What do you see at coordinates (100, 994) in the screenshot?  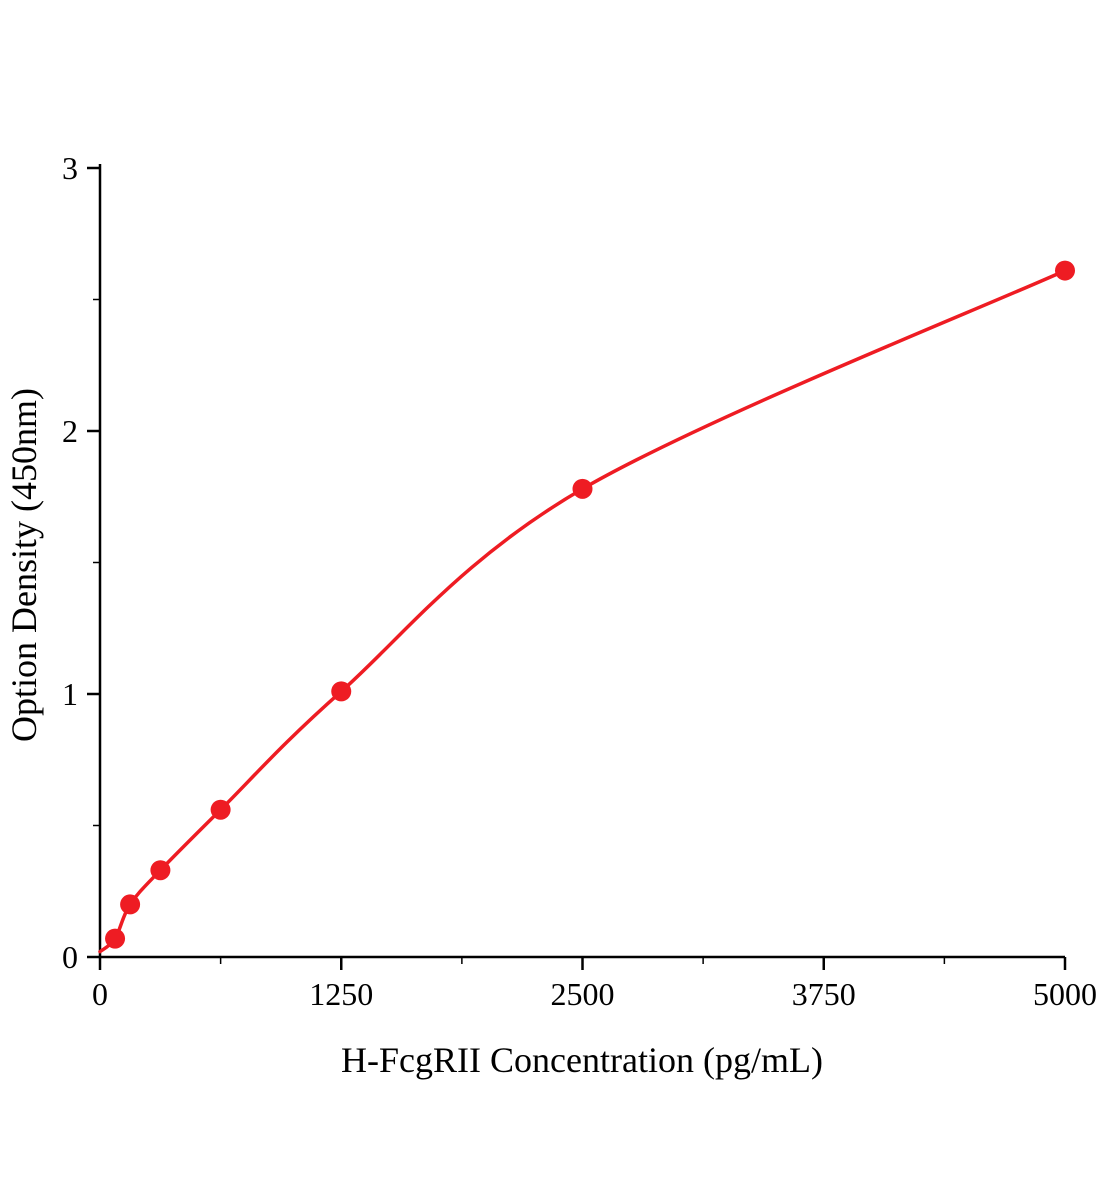 I see `x-tick-label: 0` at bounding box center [100, 994].